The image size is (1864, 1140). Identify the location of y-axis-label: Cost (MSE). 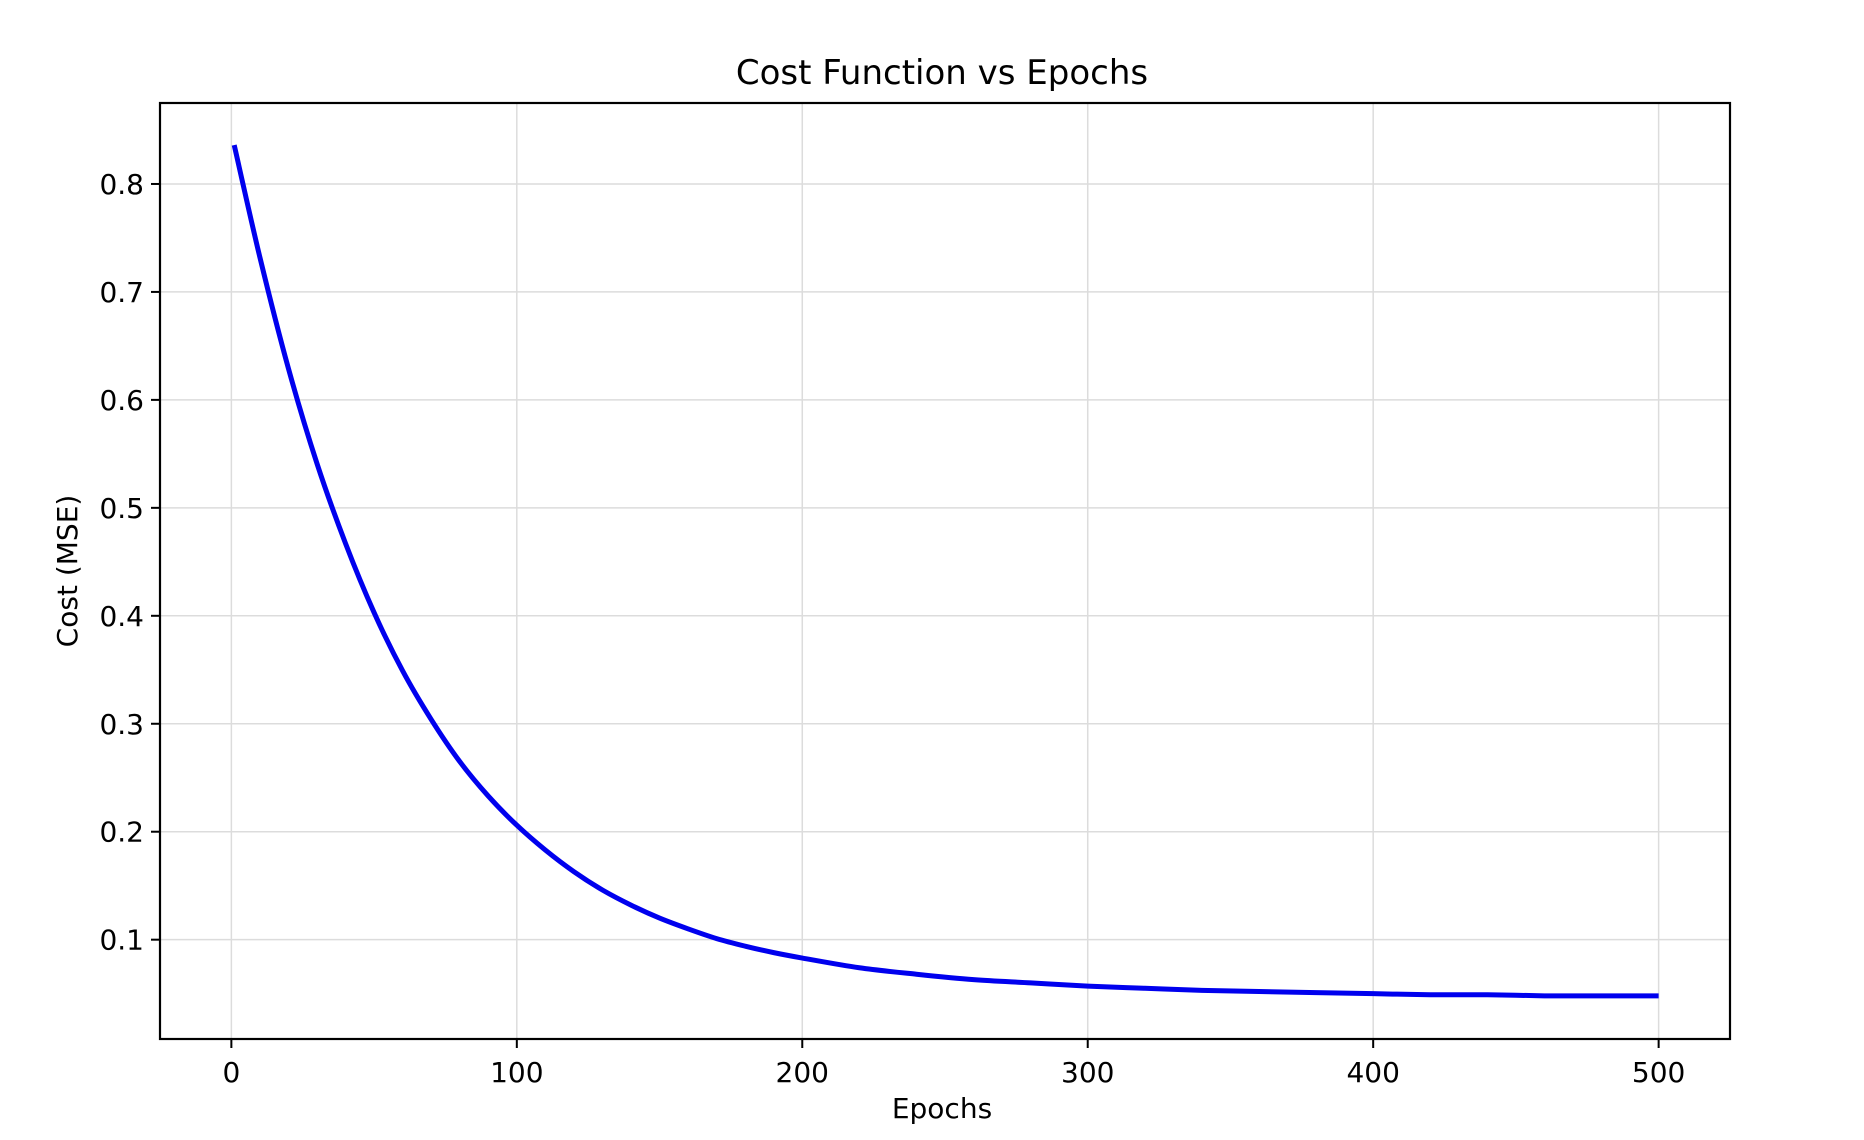
(67, 571).